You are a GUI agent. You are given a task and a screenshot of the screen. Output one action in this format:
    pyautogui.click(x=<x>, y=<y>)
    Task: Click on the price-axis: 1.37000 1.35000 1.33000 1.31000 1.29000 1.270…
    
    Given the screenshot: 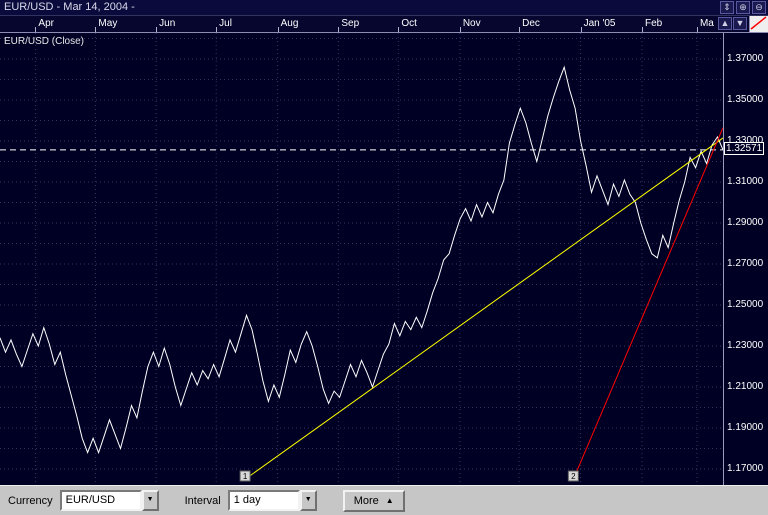 What is the action you would take?
    pyautogui.click(x=745, y=259)
    